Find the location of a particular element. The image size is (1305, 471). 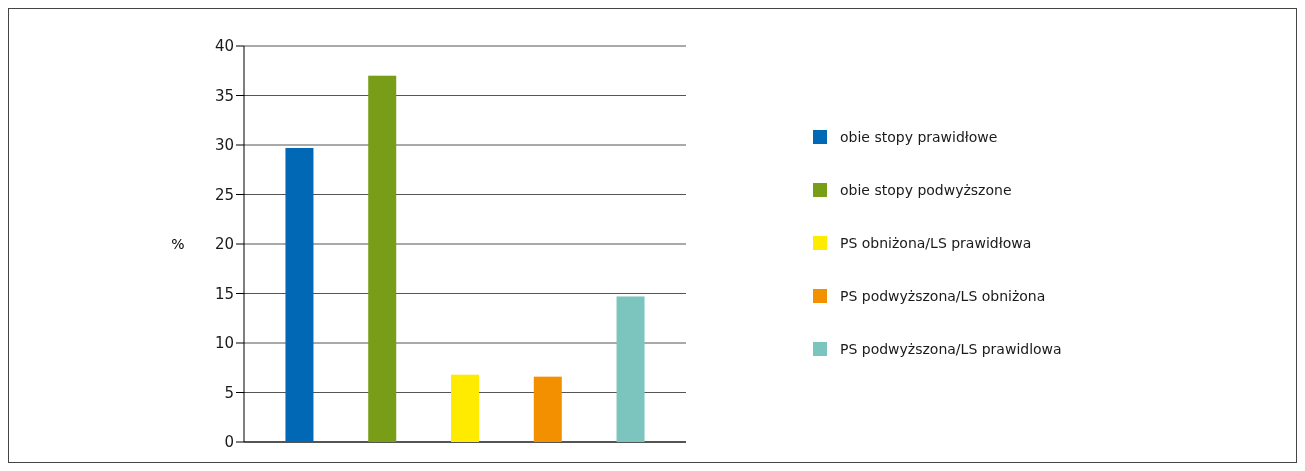

legend-label: PS obniżona/LS prawidłowa is located at coordinates (936, 242).